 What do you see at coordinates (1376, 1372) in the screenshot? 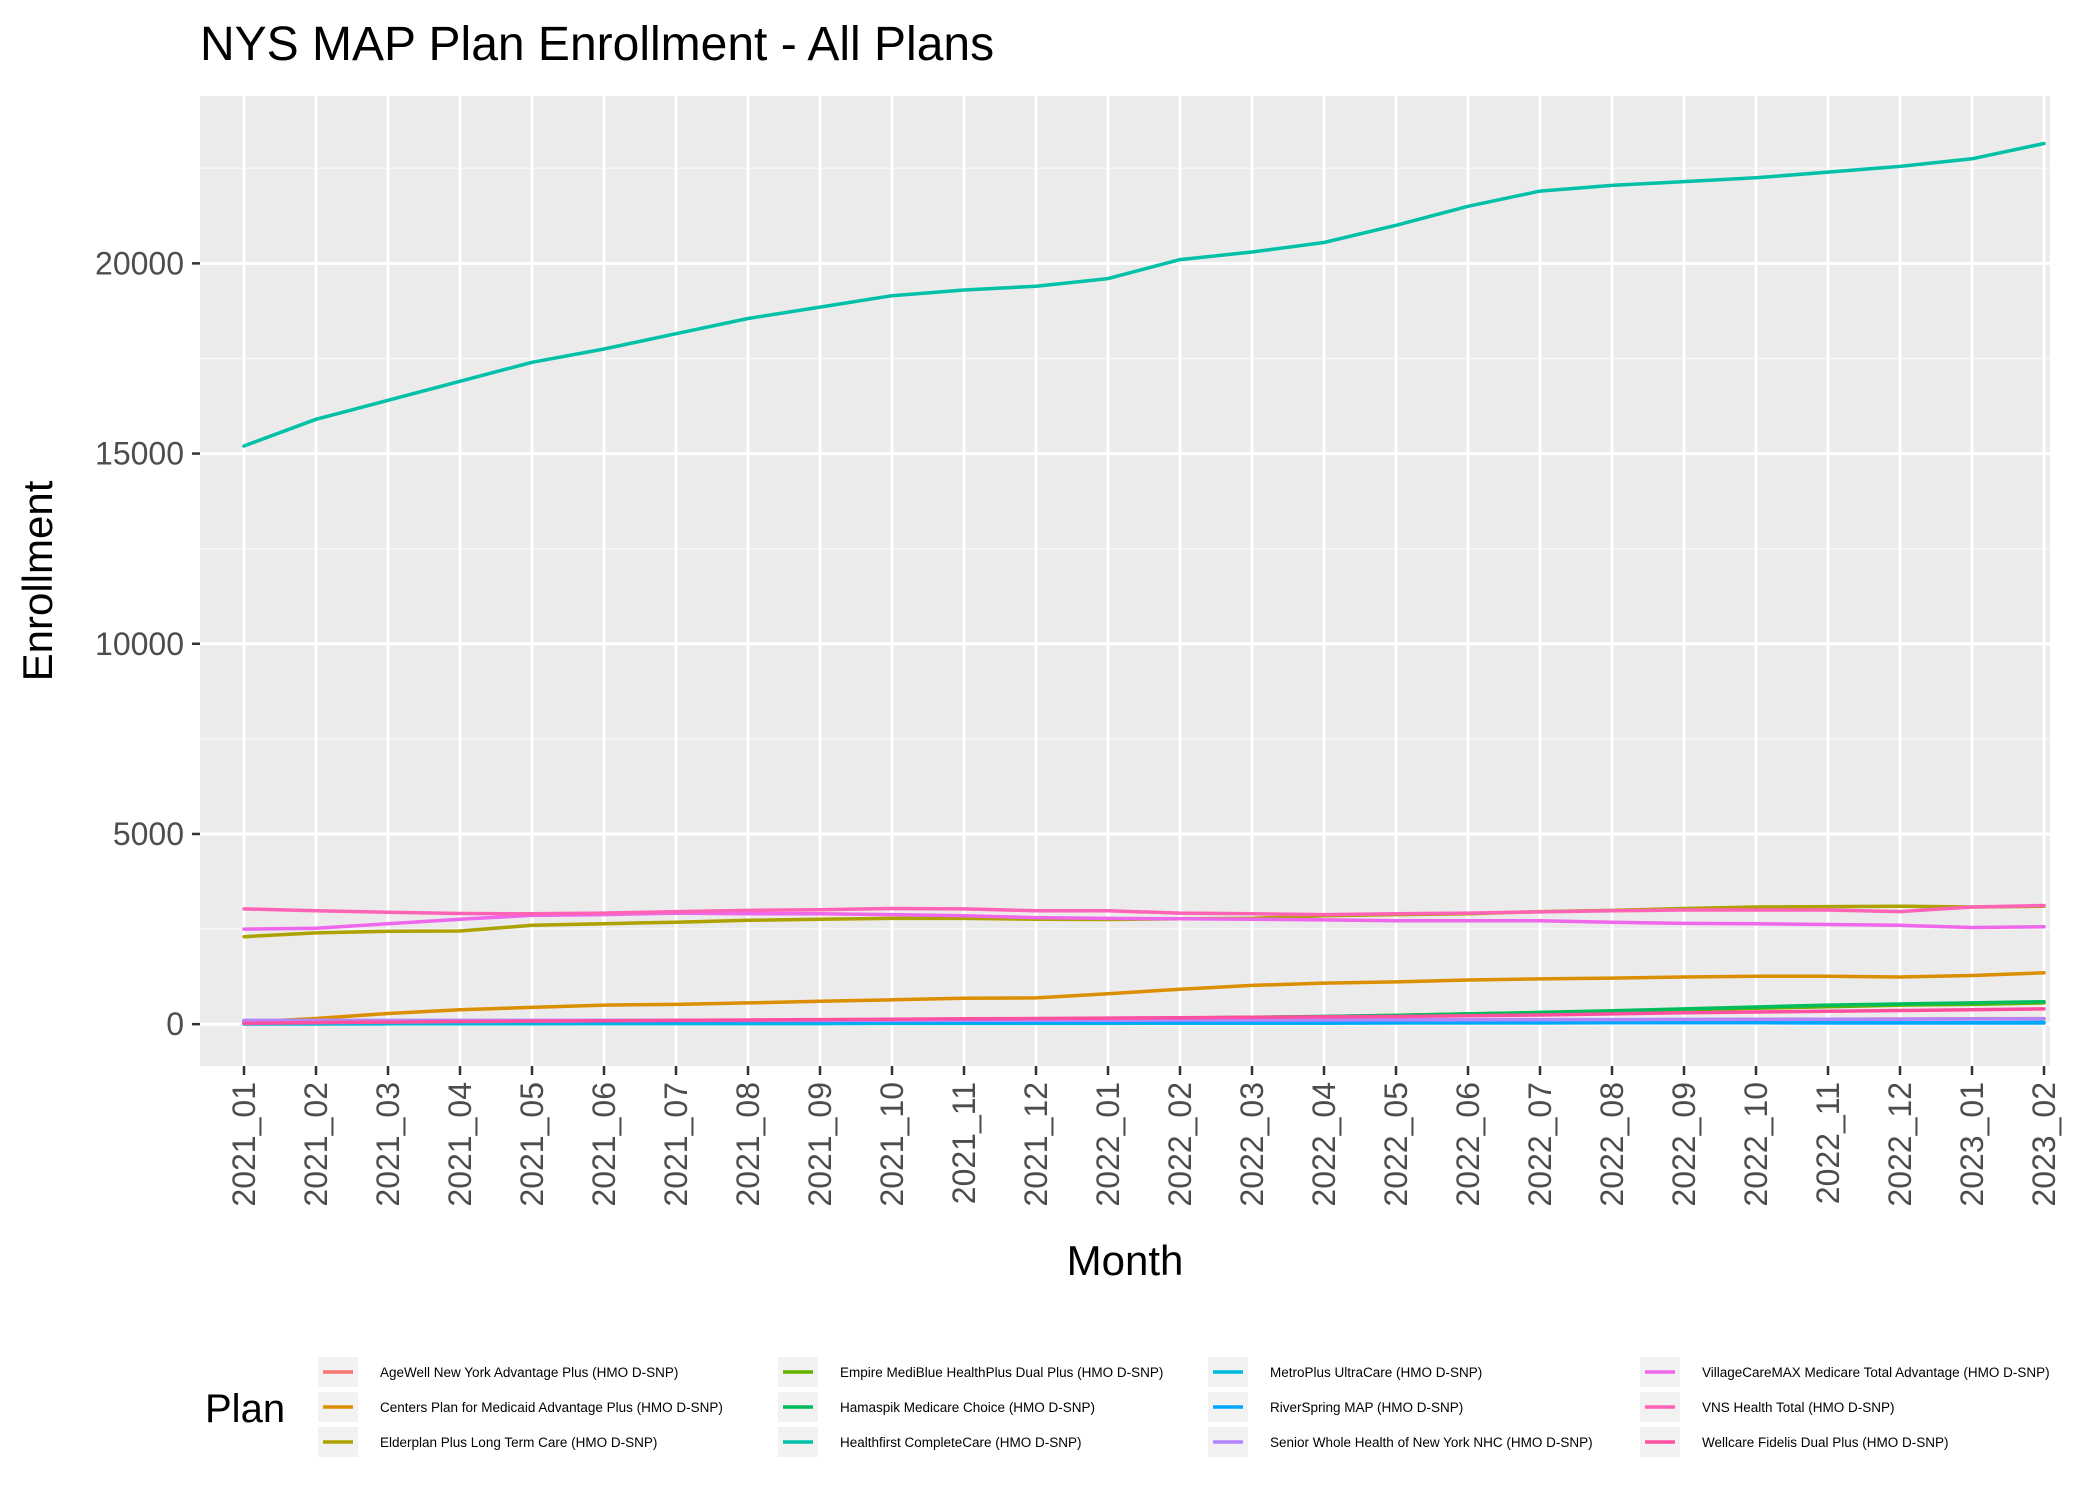
I see `legend-label: MetroPlus UltraCare (HMO D-SNP)` at bounding box center [1376, 1372].